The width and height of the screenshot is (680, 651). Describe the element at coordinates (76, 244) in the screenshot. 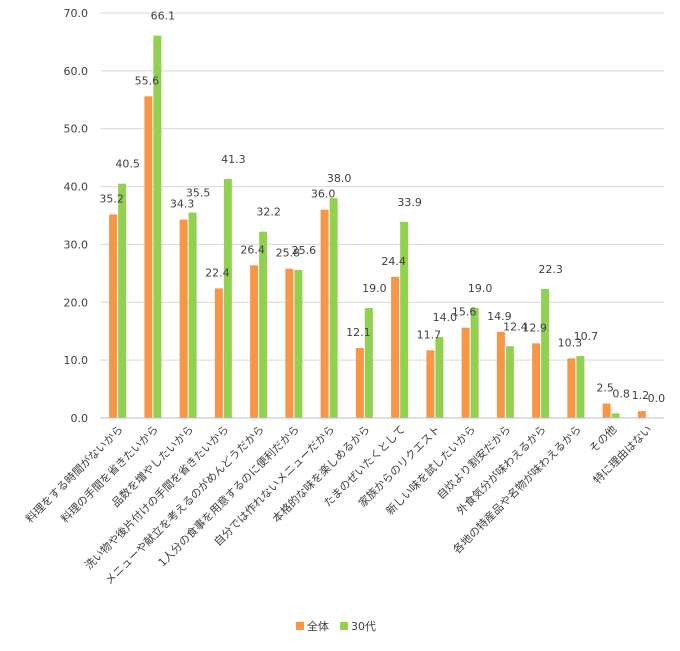

I see `y-tick-label: 30.0` at that location.